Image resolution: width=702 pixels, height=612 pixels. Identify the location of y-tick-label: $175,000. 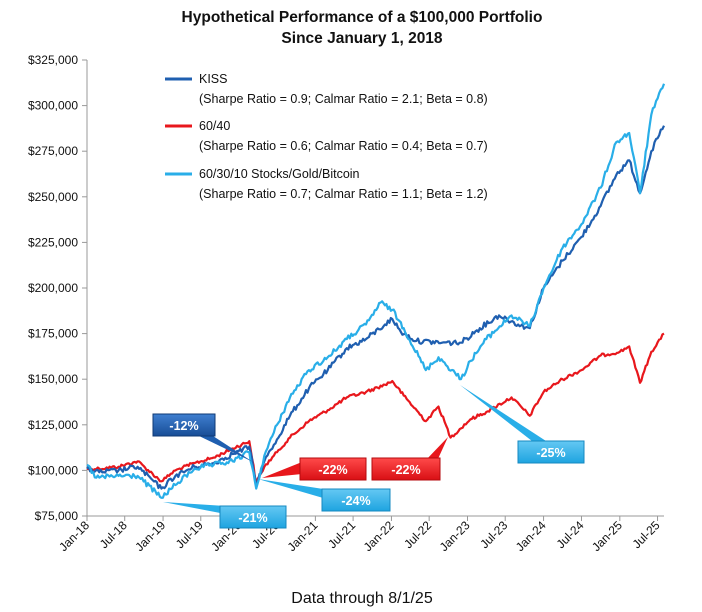
(53, 334).